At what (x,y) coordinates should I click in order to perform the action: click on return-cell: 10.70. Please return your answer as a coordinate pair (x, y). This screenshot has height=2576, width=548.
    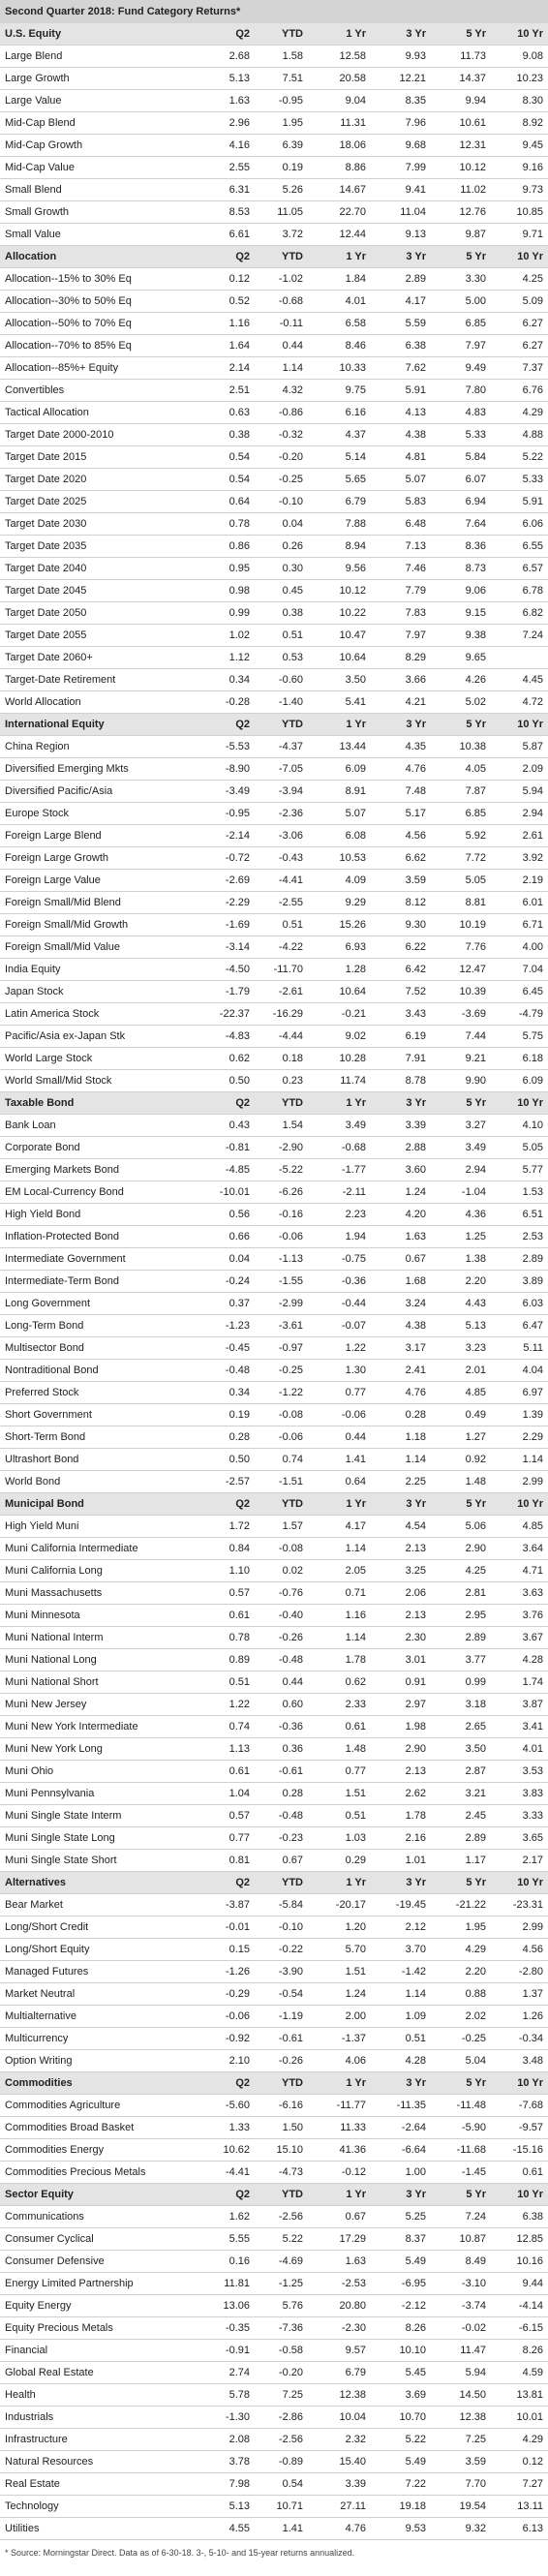
    Looking at the image, I should click on (401, 2417).